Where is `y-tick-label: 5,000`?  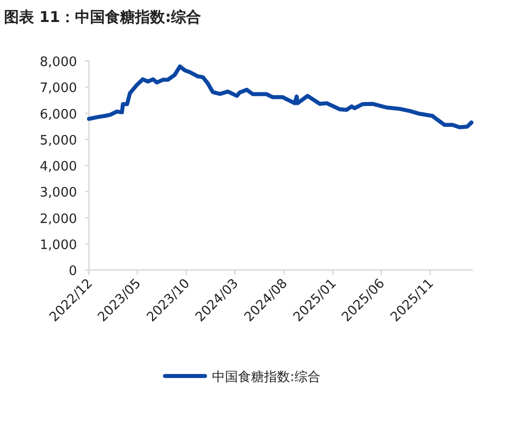
y-tick-label: 5,000 is located at coordinates (58, 140).